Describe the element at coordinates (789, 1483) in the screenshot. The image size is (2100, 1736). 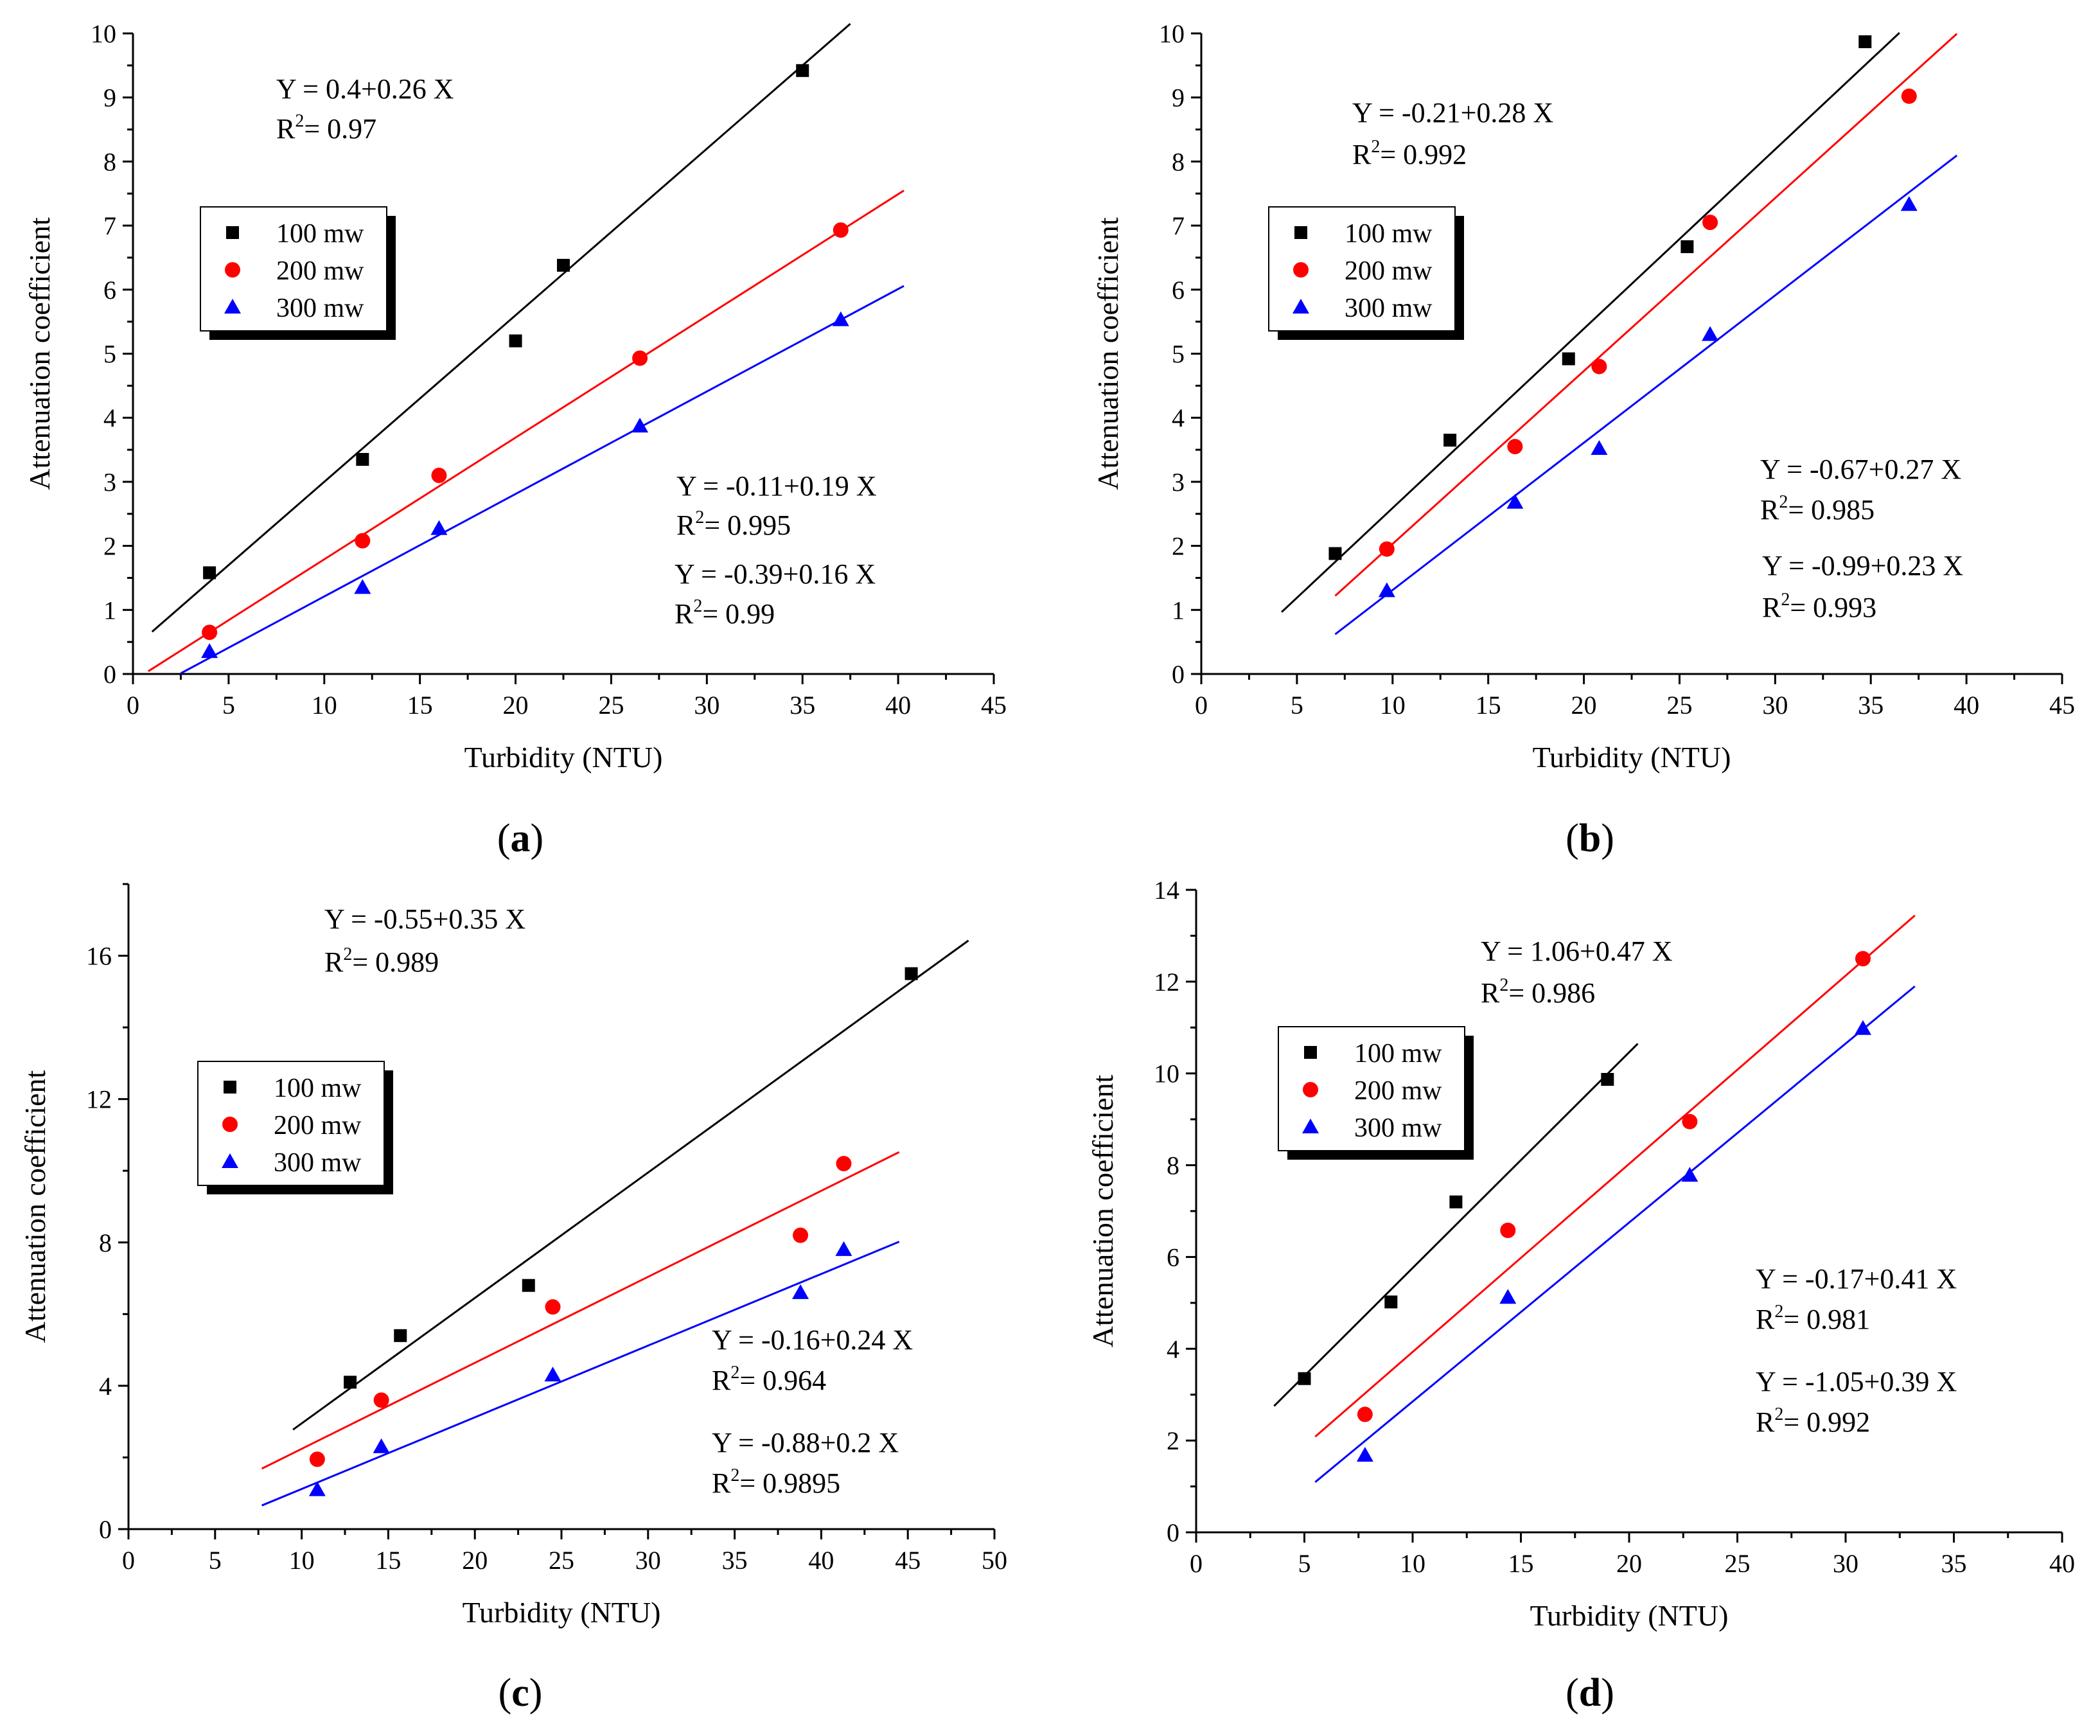
I see `r-squared-value: = 0.9895` at that location.